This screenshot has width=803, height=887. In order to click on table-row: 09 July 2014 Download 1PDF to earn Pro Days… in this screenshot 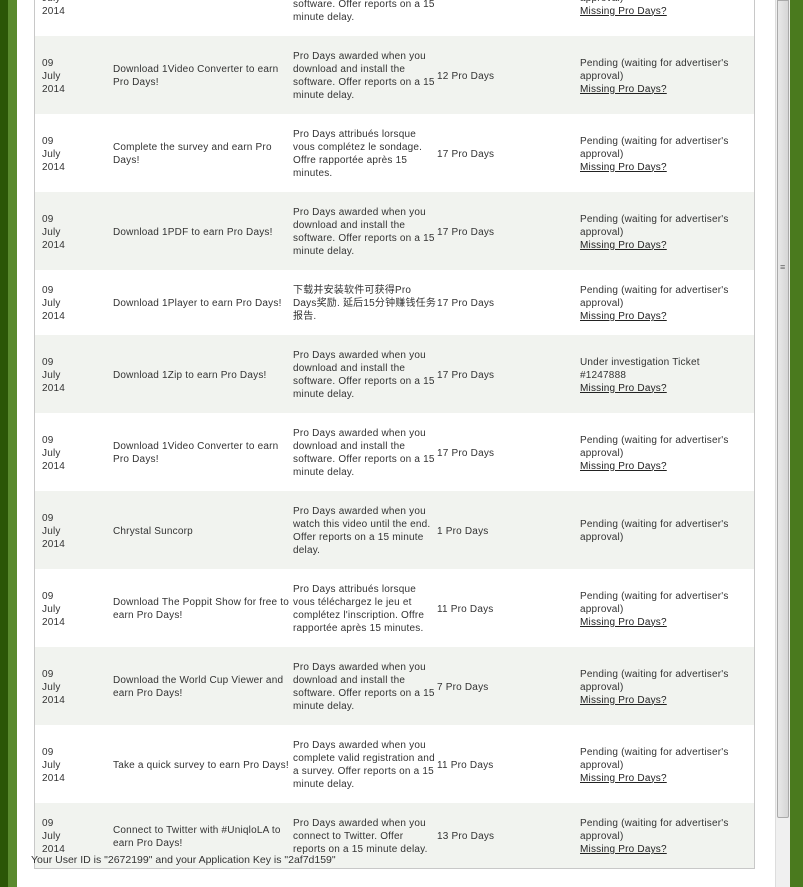, I will do `click(394, 231)`.